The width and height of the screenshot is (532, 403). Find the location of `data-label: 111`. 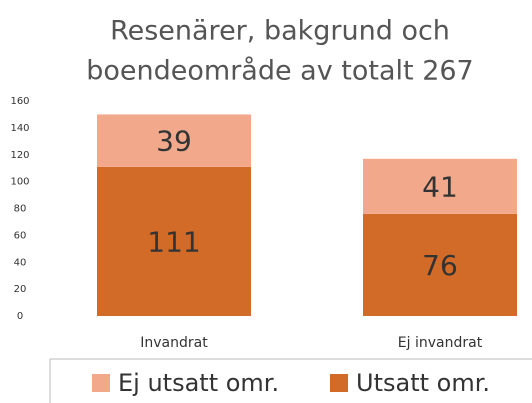

data-label: 111 is located at coordinates (173, 241).